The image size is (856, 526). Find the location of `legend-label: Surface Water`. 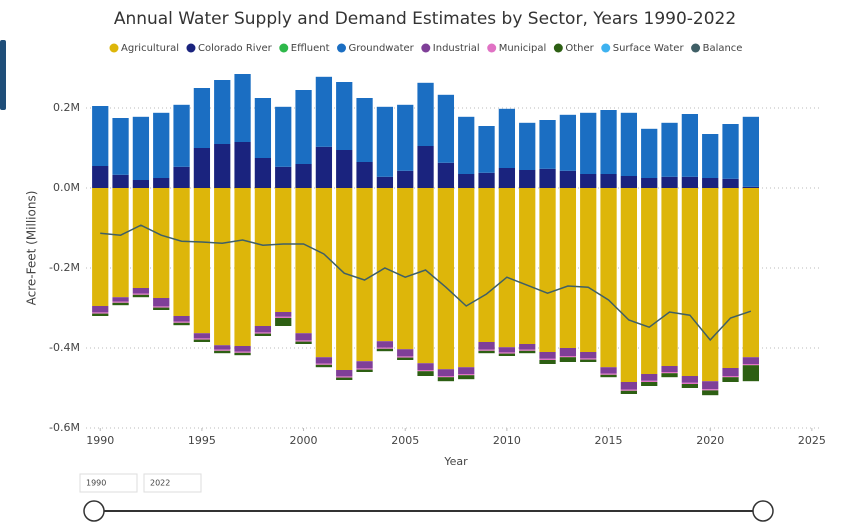

legend-label: Surface Water is located at coordinates (649, 48).